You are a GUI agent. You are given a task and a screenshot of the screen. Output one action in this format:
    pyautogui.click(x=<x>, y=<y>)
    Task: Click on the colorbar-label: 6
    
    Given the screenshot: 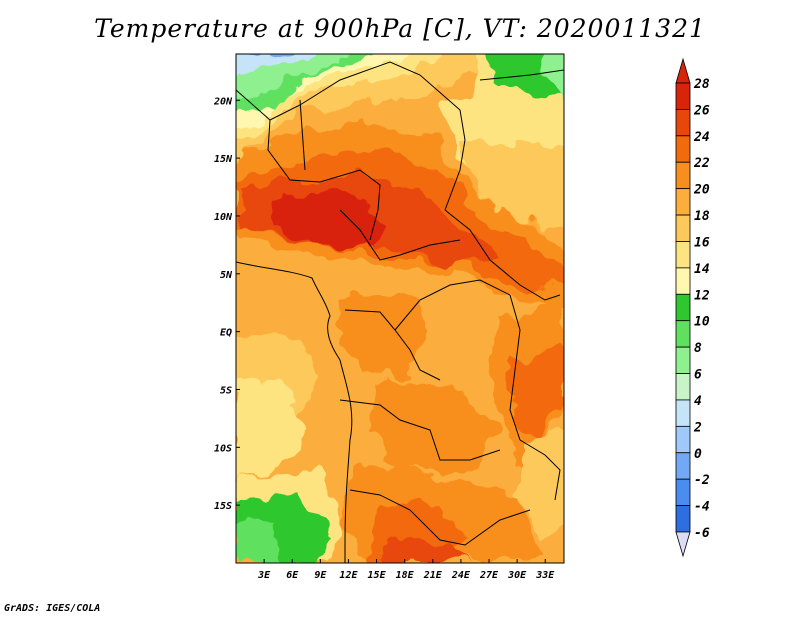 What is the action you would take?
    pyautogui.click(x=698, y=375)
    